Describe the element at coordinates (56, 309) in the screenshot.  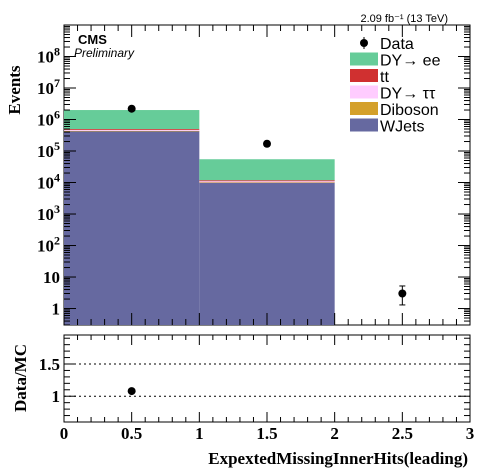
I see `y-tick-label: 1` at that location.